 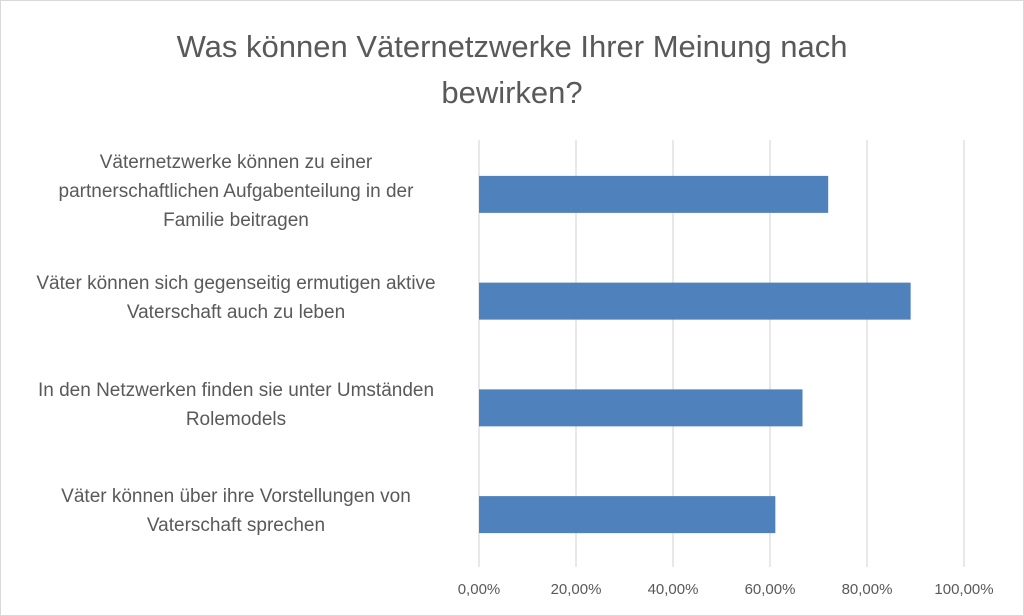 I want to click on x-tick-label-5: 80,00%, so click(x=867, y=589).